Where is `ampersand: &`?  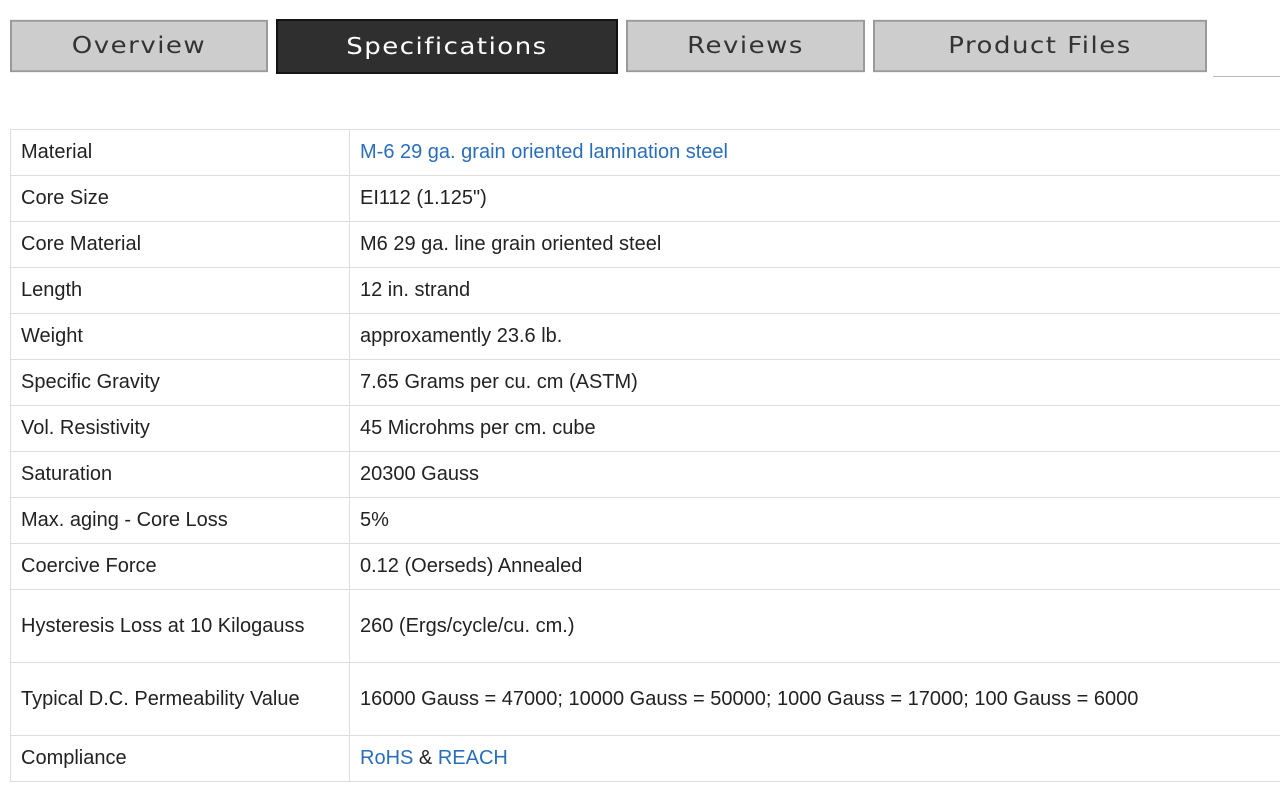 ampersand: & is located at coordinates (425, 758).